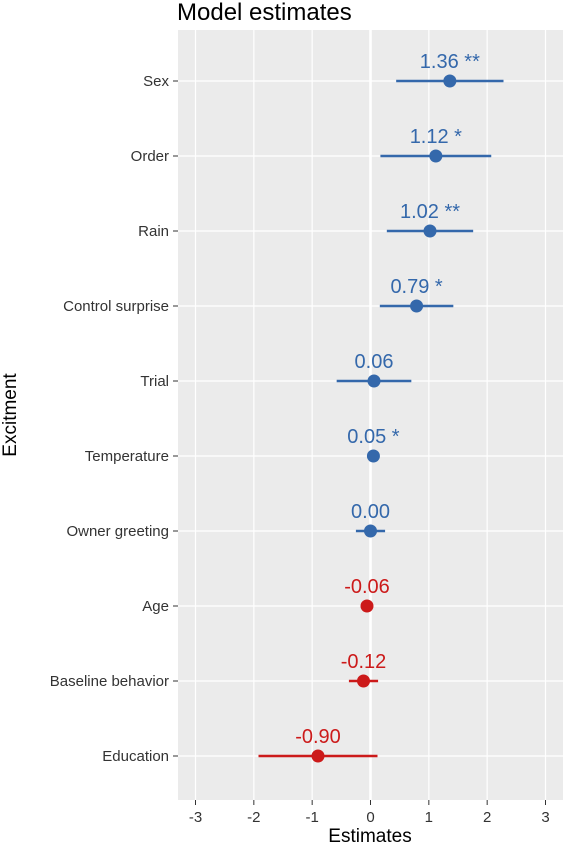 The image size is (563, 850). Describe the element at coordinates (367, 587) in the screenshot. I see `estimate-label: -0.06` at that location.